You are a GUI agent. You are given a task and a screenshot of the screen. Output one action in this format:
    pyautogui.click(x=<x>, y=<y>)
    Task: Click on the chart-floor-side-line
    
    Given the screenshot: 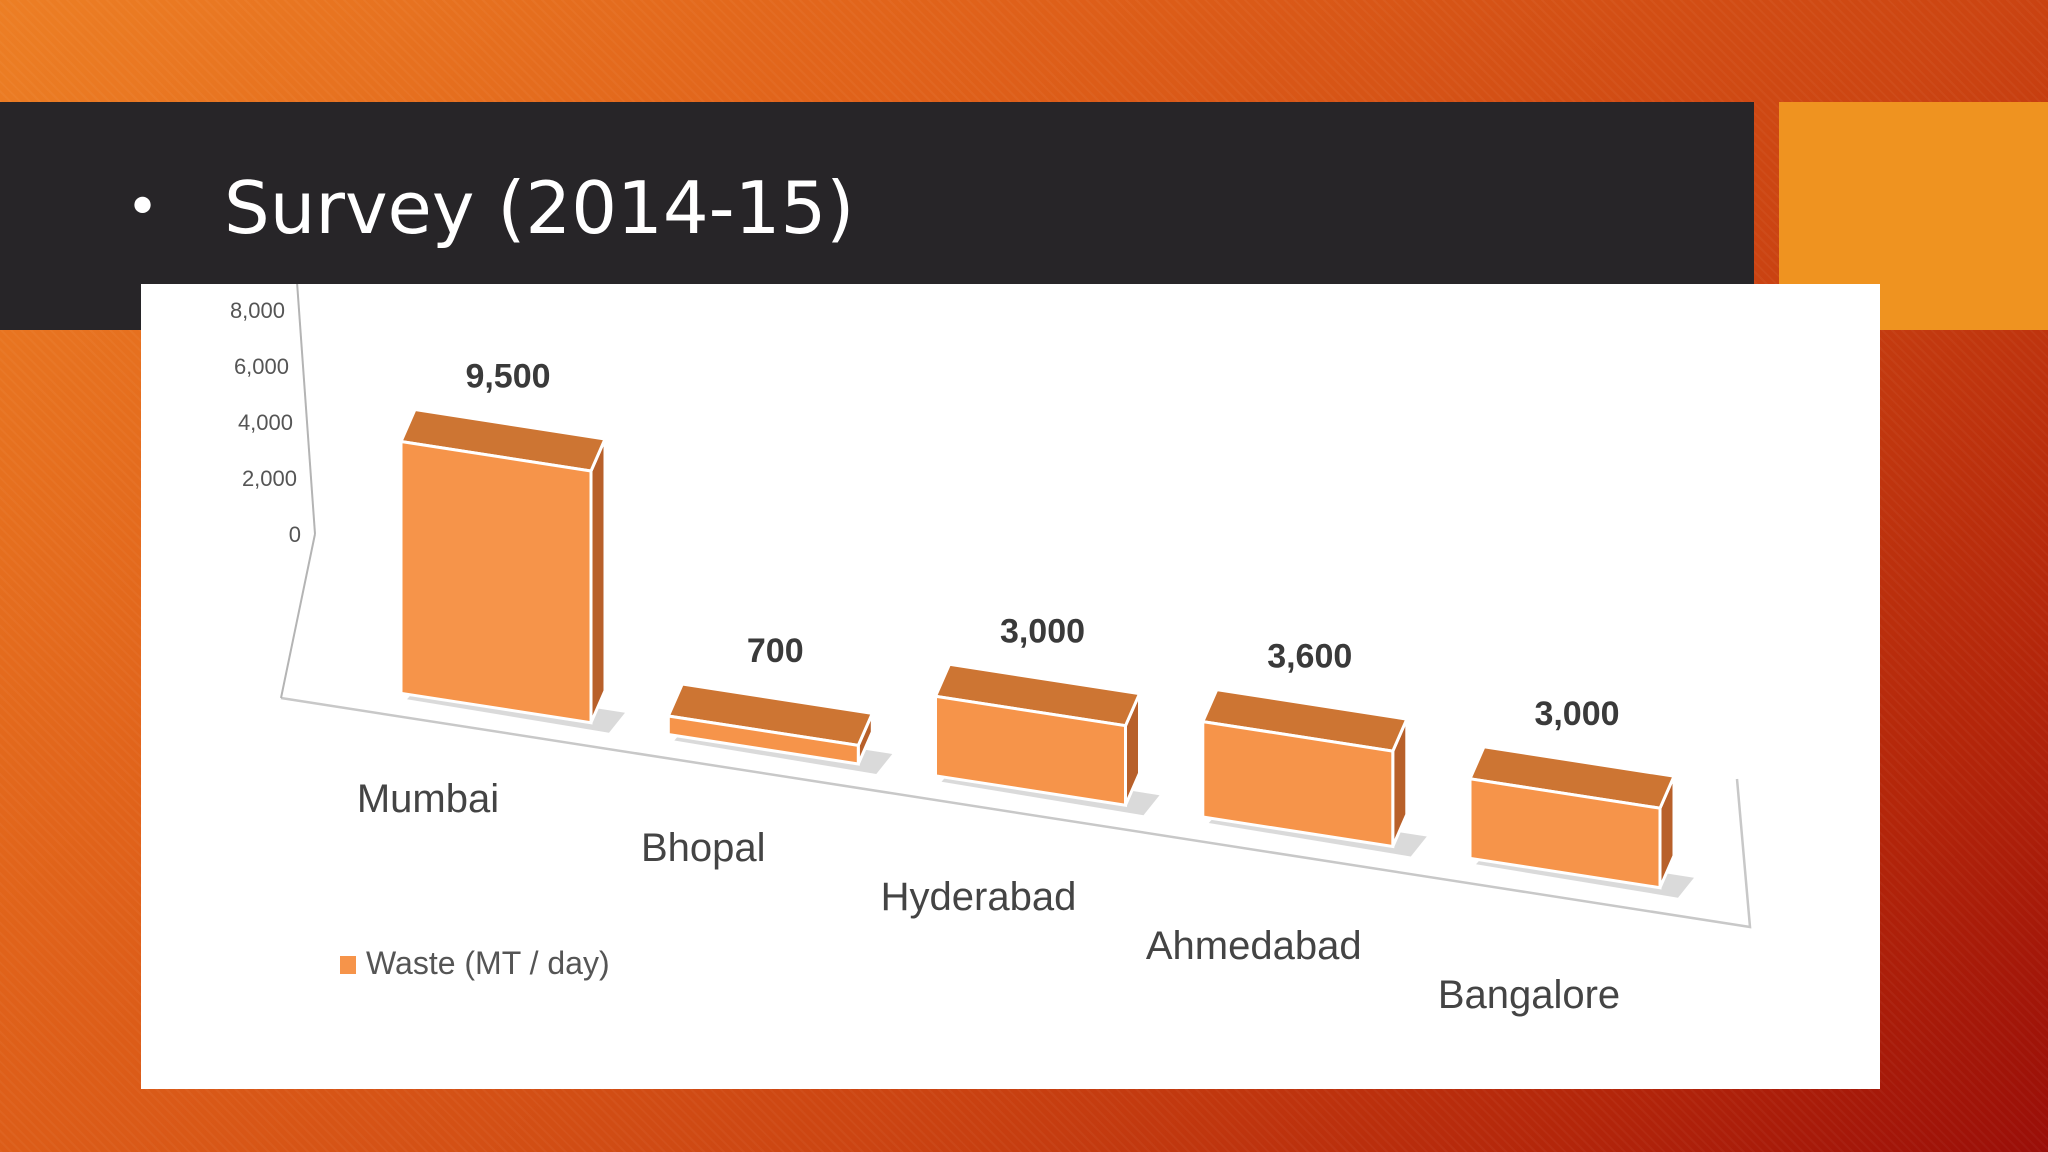 What is the action you would take?
    pyautogui.click(x=298, y=616)
    